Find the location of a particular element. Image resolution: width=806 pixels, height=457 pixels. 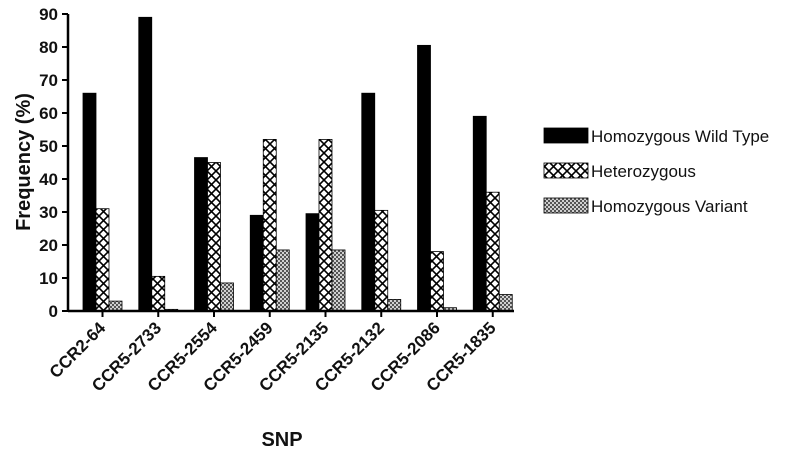

legend-label: Heterozygous is located at coordinates (643, 171).